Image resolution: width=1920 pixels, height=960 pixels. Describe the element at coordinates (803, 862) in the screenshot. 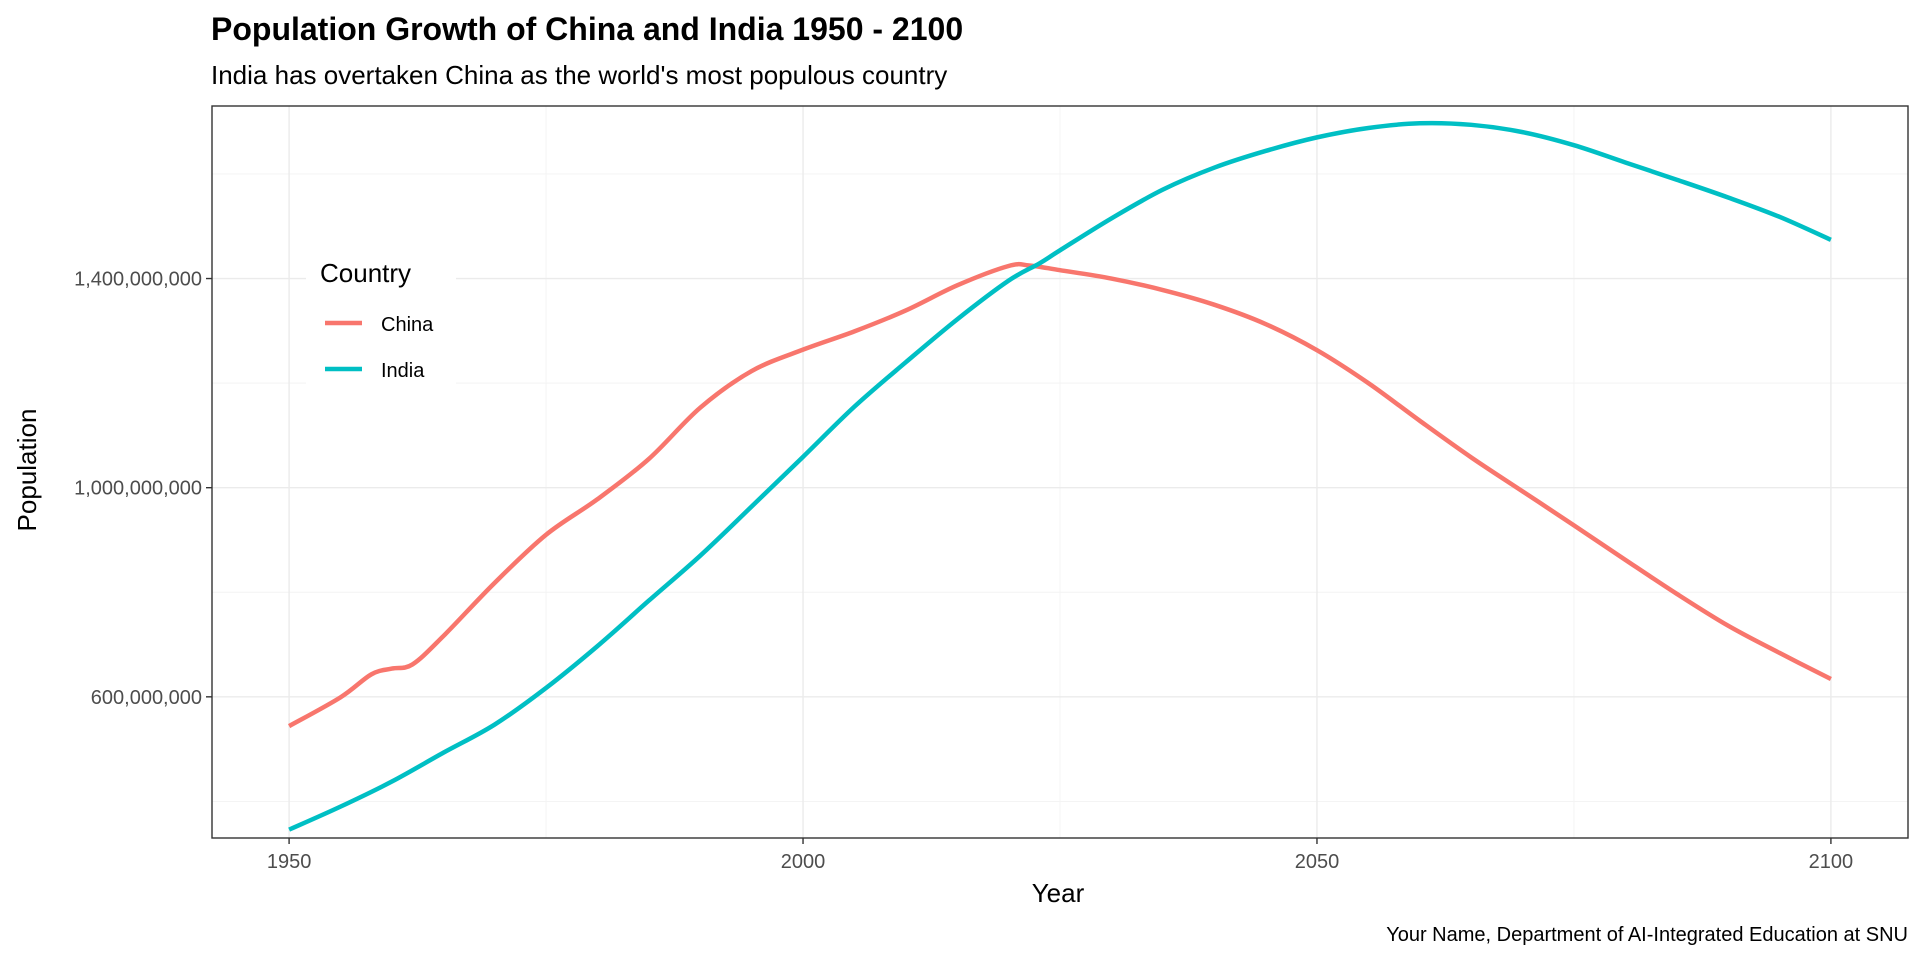

I see `x-tick-label: 2000` at that location.